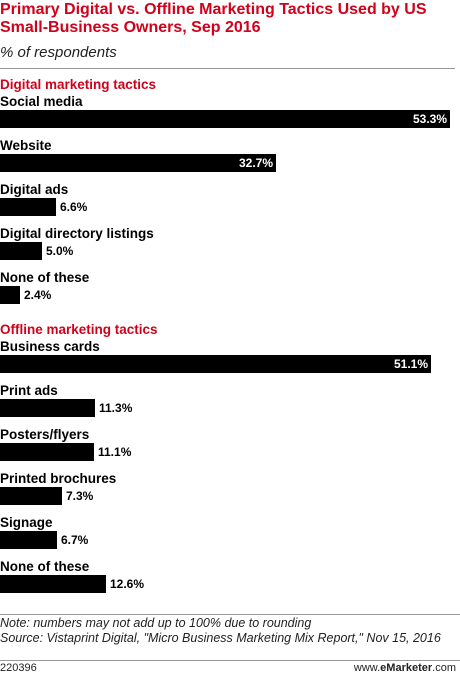 The image size is (460, 679). I want to click on data-label: 32.7%, so click(255, 163).